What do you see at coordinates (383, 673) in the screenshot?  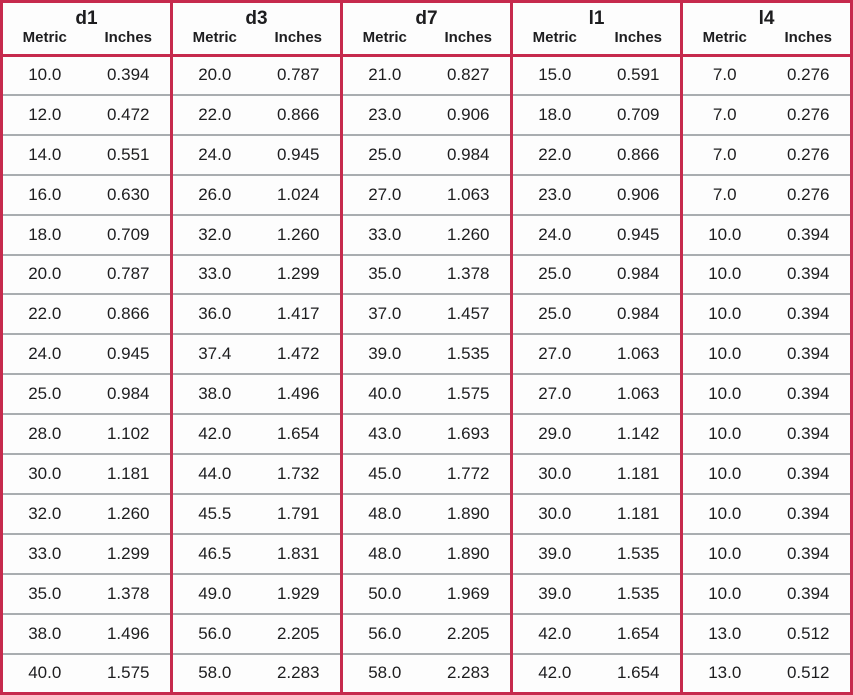 I see `metric-value: 58.0` at bounding box center [383, 673].